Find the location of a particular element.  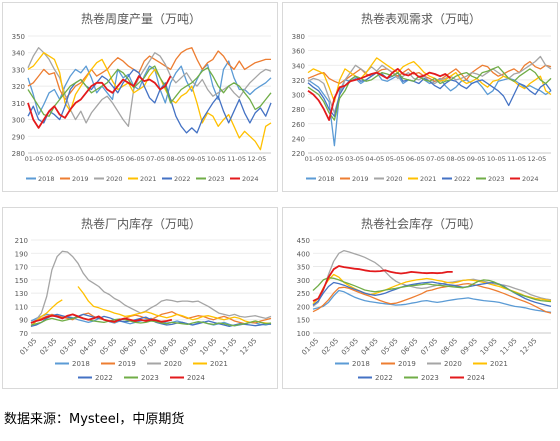

y-tick-label: 280 is located at coordinates (298, 110).